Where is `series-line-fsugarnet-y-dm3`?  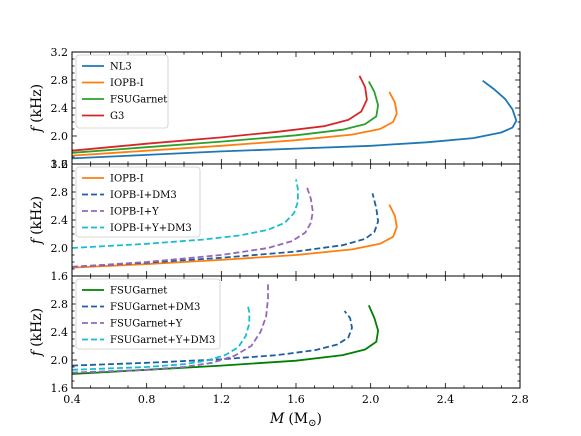
series-line-fsugarnet-y-dm3 is located at coordinates (161, 337).